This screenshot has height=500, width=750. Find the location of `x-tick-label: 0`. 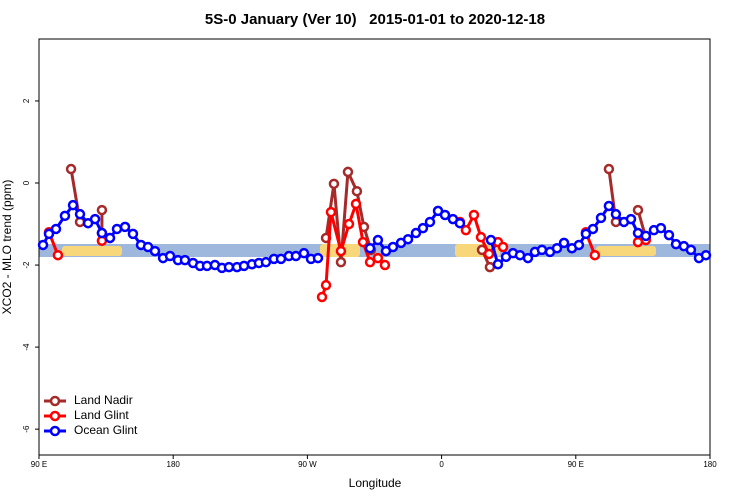

x-tick-label: 0 is located at coordinates (441, 464).